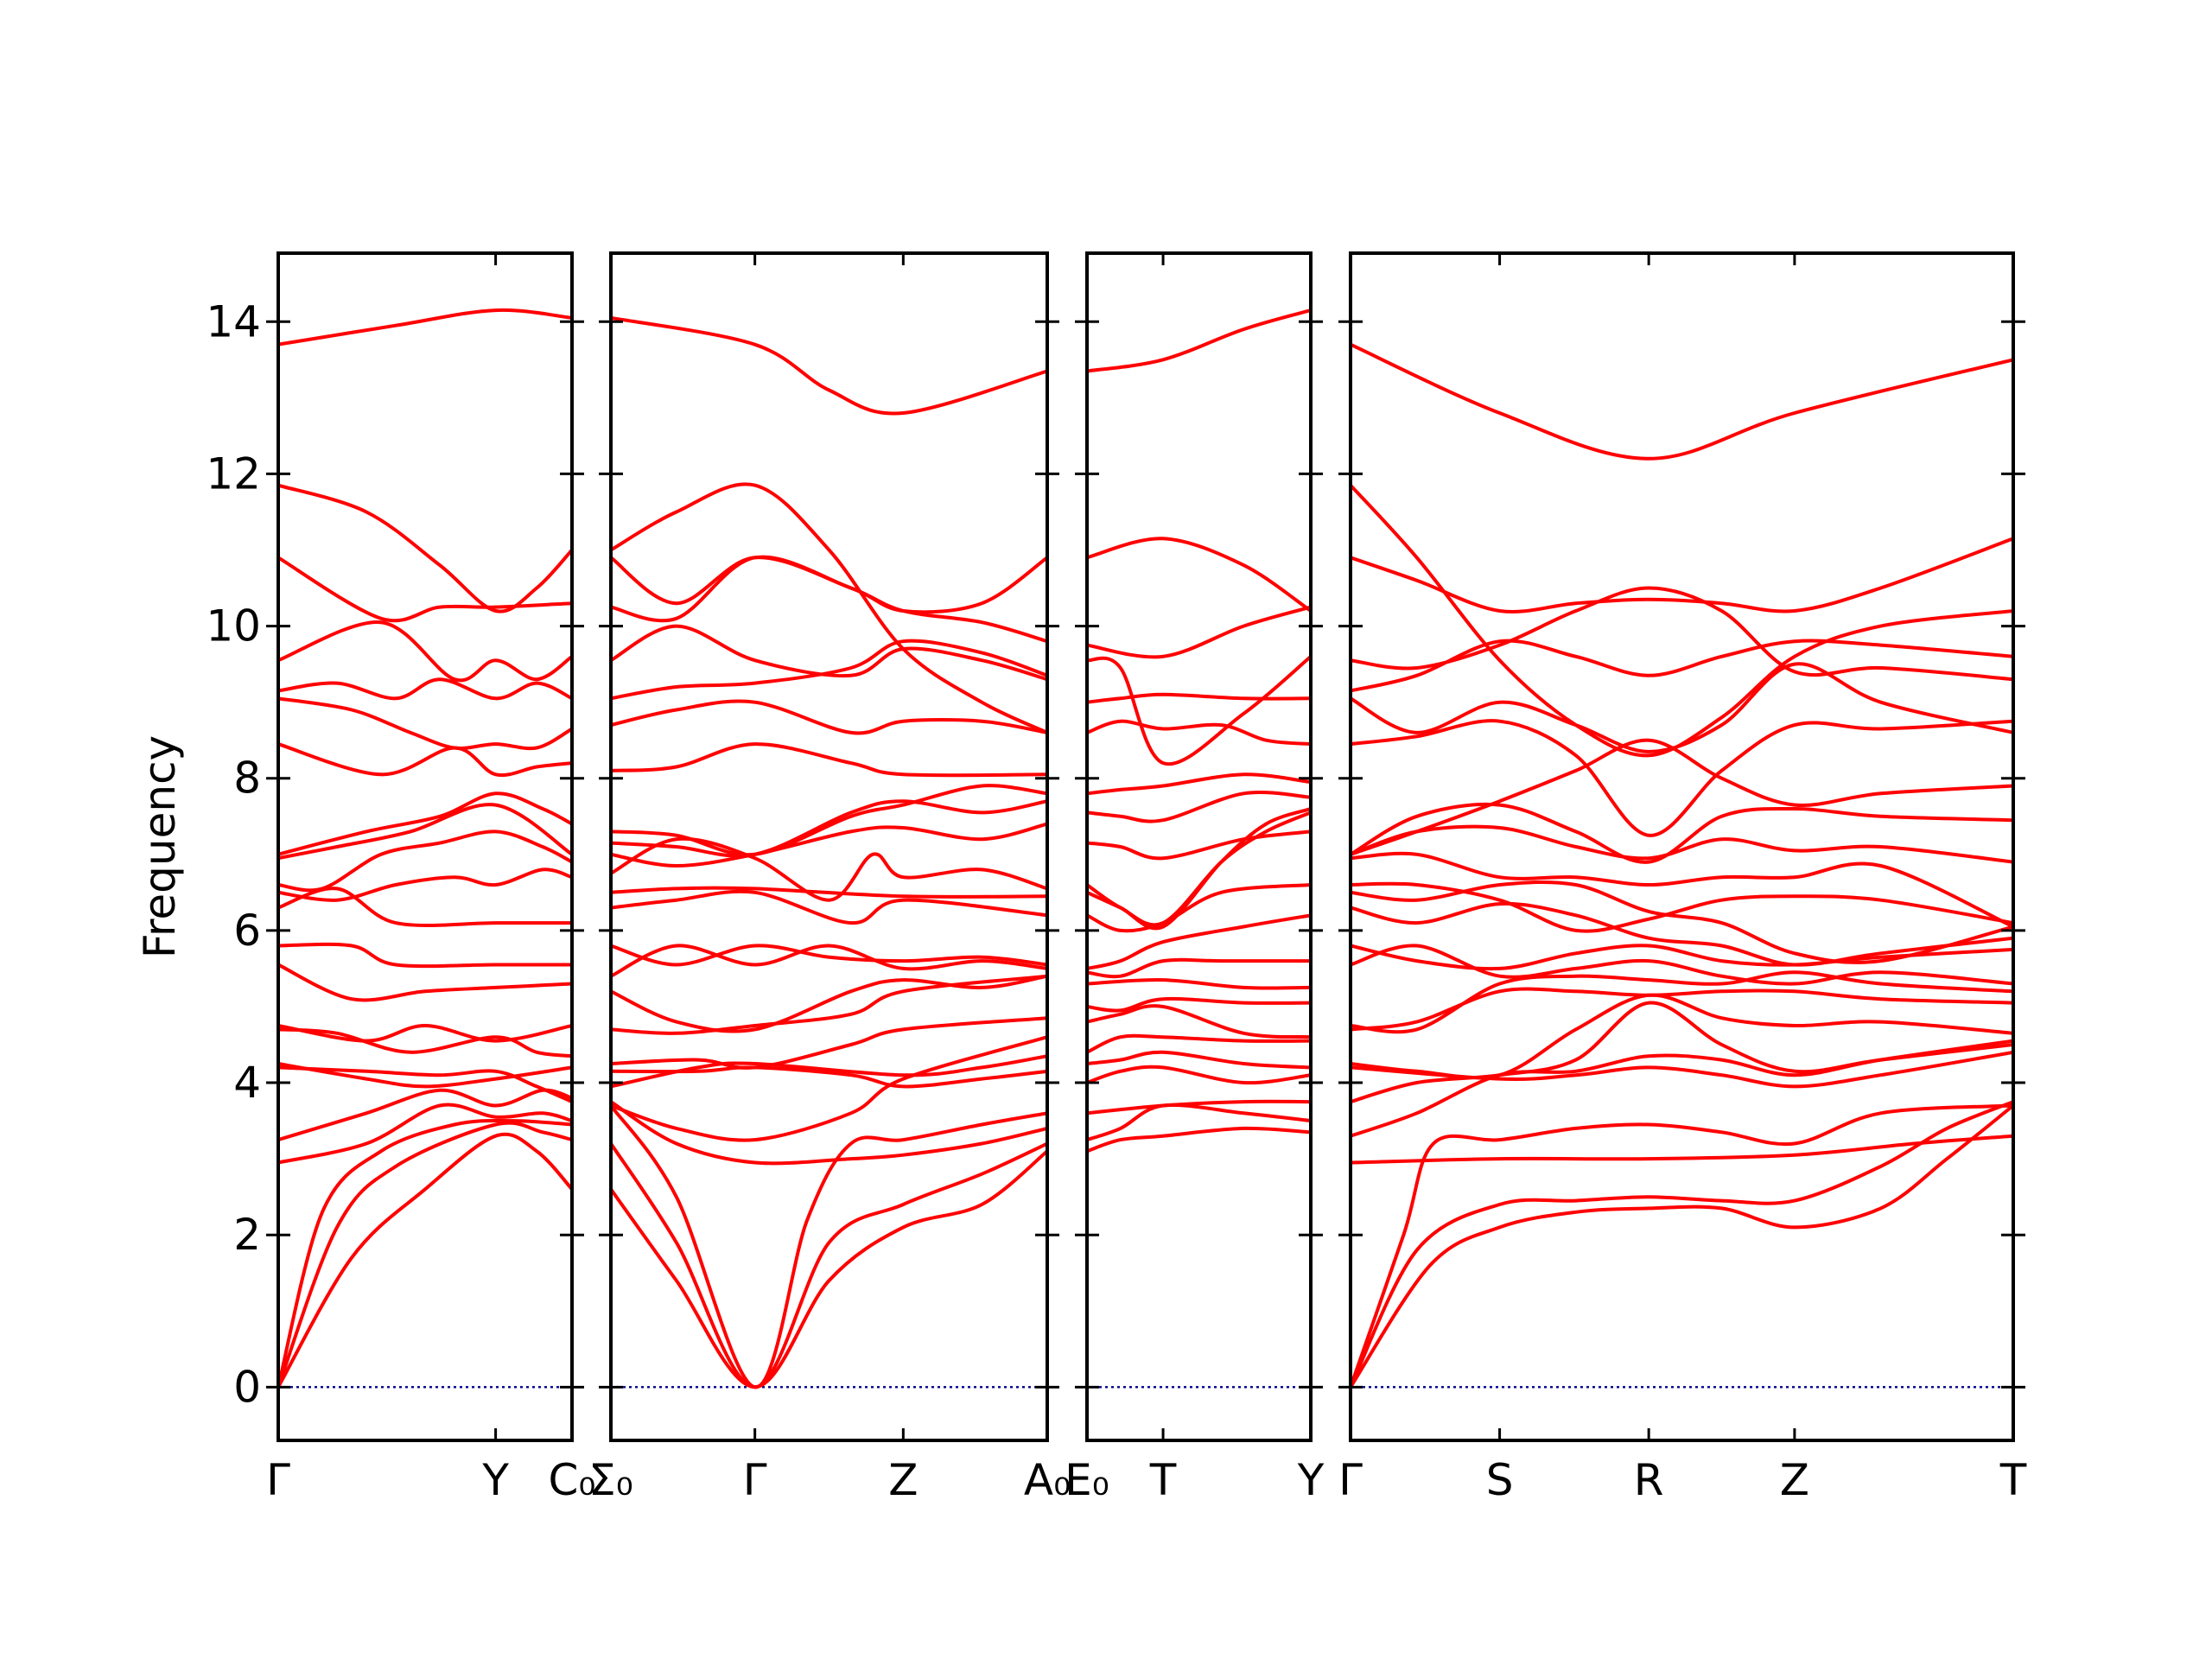 The height and width of the screenshot is (1659, 2212). Describe the element at coordinates (572, 1480) in the screenshot. I see `high-symmetry-point-label: C₀` at that location.